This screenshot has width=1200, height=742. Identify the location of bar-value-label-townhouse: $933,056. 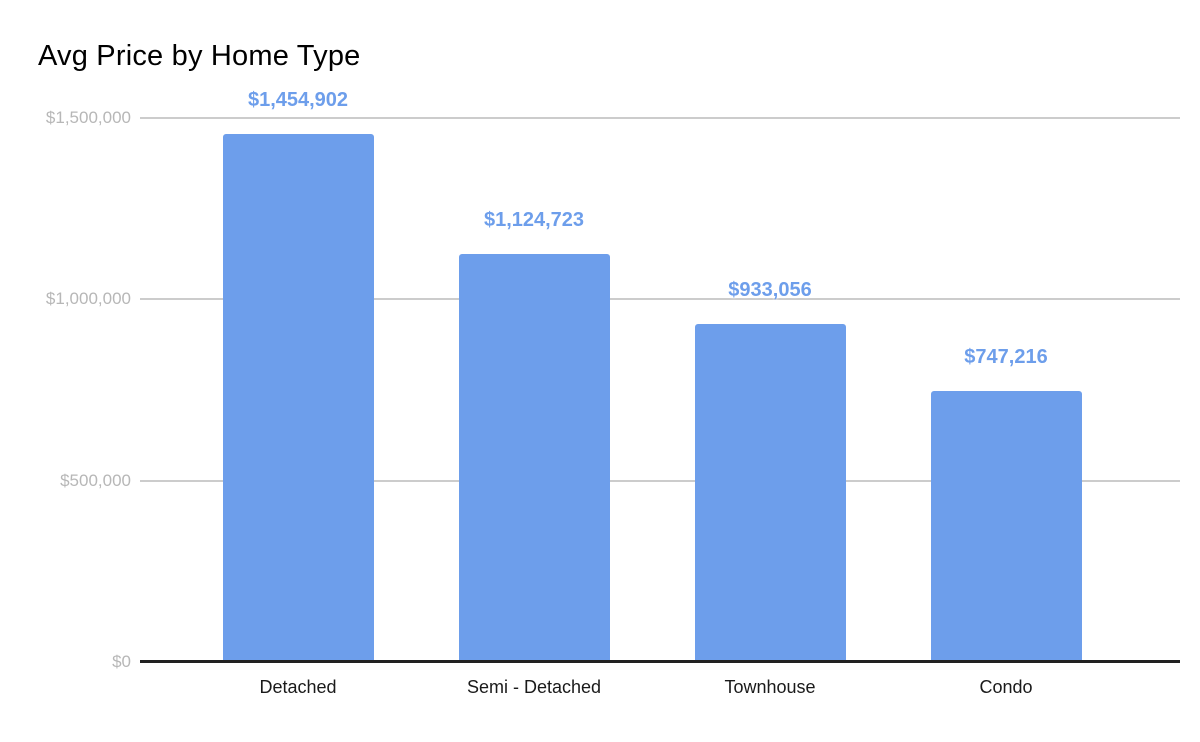
(770, 289).